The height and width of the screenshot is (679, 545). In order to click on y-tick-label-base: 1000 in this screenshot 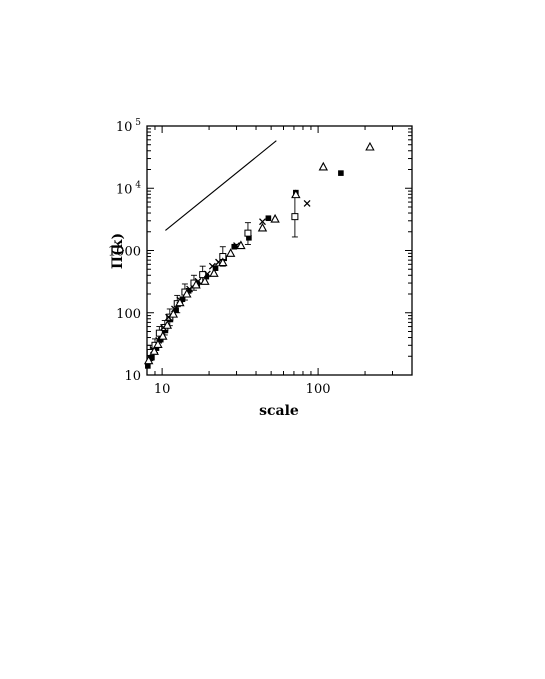, I will do `click(124, 252)`.